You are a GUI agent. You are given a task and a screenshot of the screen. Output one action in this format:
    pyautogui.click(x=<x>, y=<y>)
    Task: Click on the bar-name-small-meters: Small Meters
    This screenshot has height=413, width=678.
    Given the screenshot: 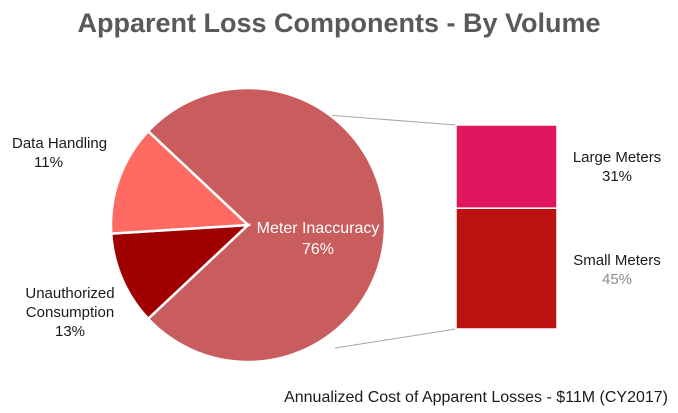 What is the action you would take?
    pyautogui.click(x=617, y=260)
    